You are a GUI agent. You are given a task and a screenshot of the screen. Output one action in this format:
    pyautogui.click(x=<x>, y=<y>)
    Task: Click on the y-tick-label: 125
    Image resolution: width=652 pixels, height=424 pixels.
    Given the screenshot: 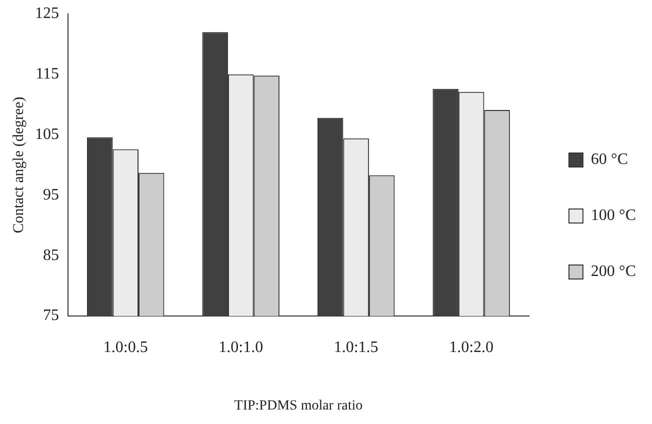 What is the action you would take?
    pyautogui.click(x=47, y=13)
    